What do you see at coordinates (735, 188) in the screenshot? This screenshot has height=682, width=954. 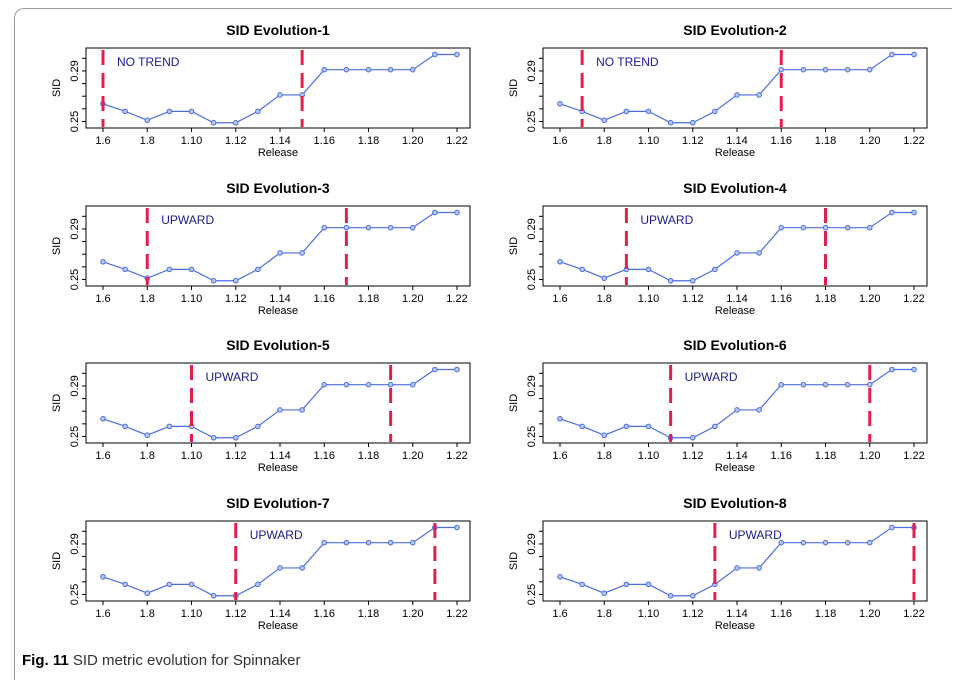 I see `chart-title: SID Evolution-4` at bounding box center [735, 188].